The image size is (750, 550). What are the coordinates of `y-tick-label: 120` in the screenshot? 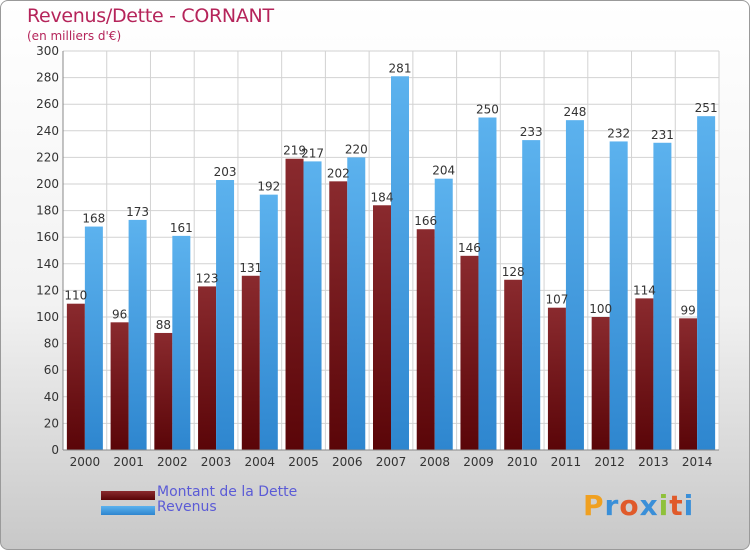 It's located at (47, 290).